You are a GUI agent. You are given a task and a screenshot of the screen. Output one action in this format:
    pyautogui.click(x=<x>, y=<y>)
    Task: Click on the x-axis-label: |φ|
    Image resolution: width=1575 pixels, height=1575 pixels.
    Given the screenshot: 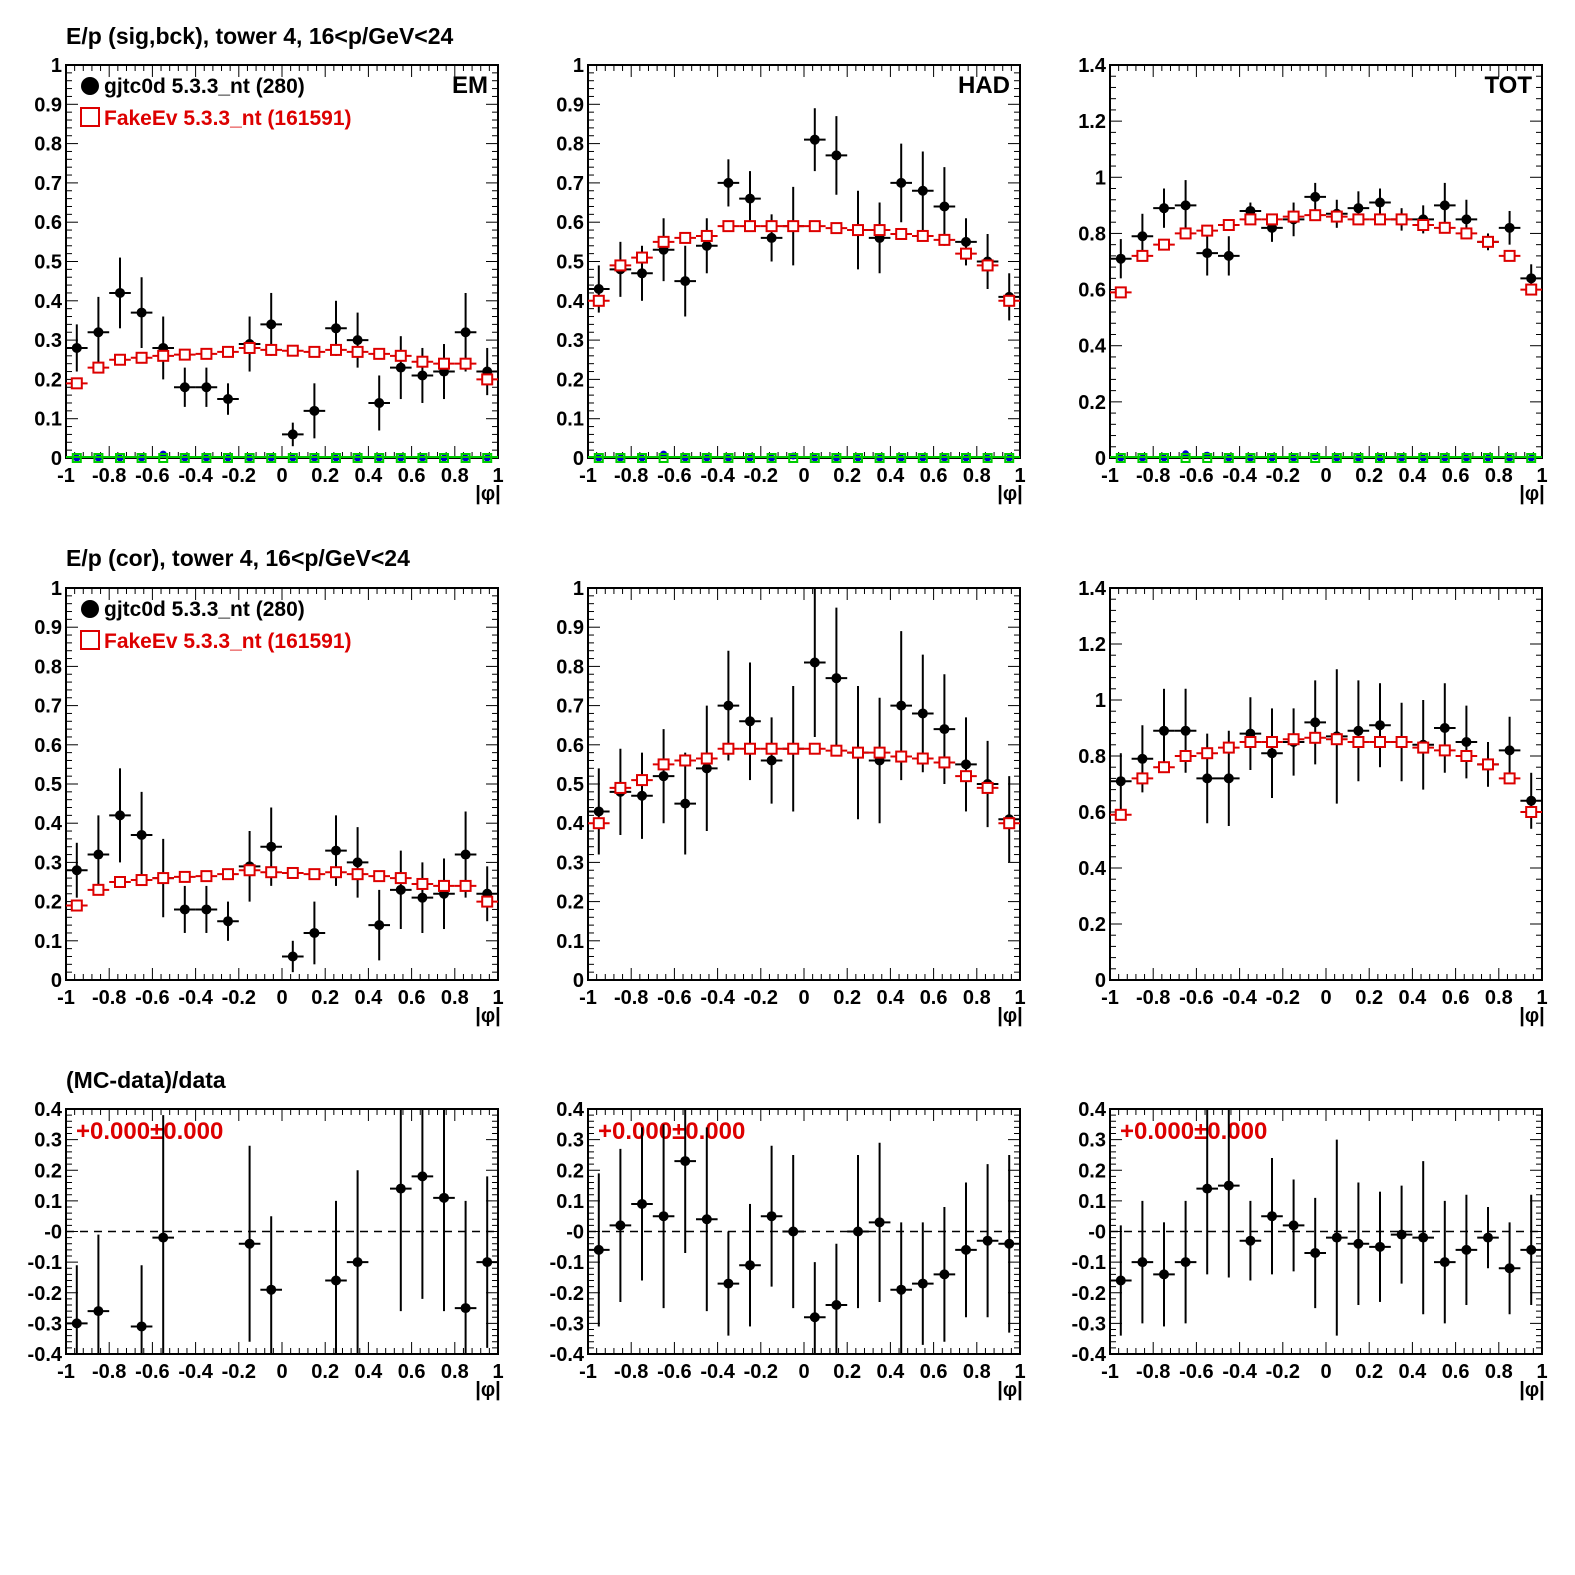 What is the action you would take?
    pyautogui.click(x=488, y=494)
    